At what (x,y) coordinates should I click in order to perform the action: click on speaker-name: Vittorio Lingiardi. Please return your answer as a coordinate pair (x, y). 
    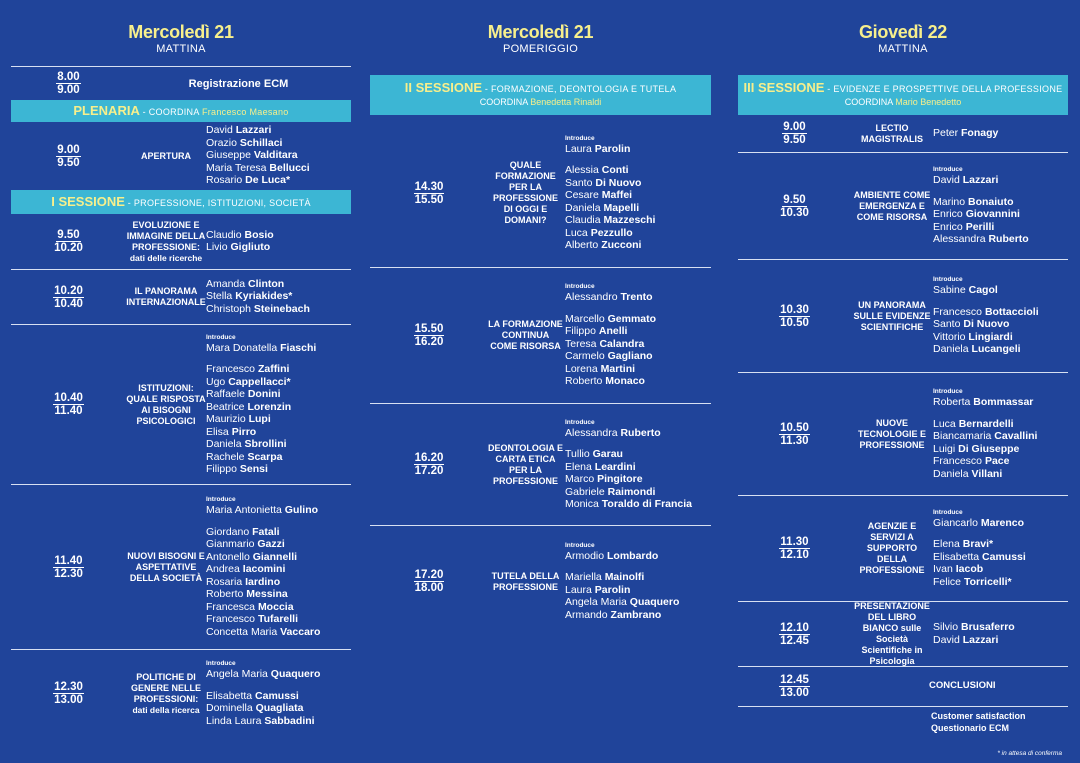
    Looking at the image, I should click on (973, 336).